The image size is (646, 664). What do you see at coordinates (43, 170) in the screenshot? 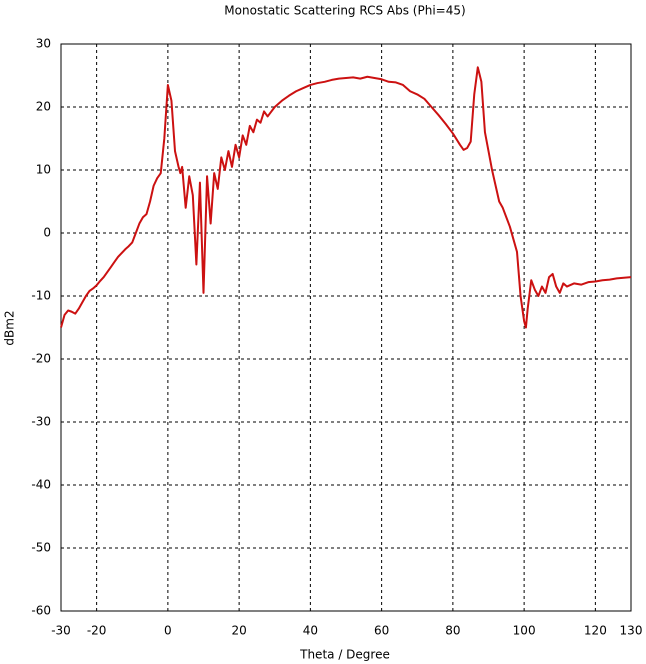
I see `y-tick-label: 10` at bounding box center [43, 170].